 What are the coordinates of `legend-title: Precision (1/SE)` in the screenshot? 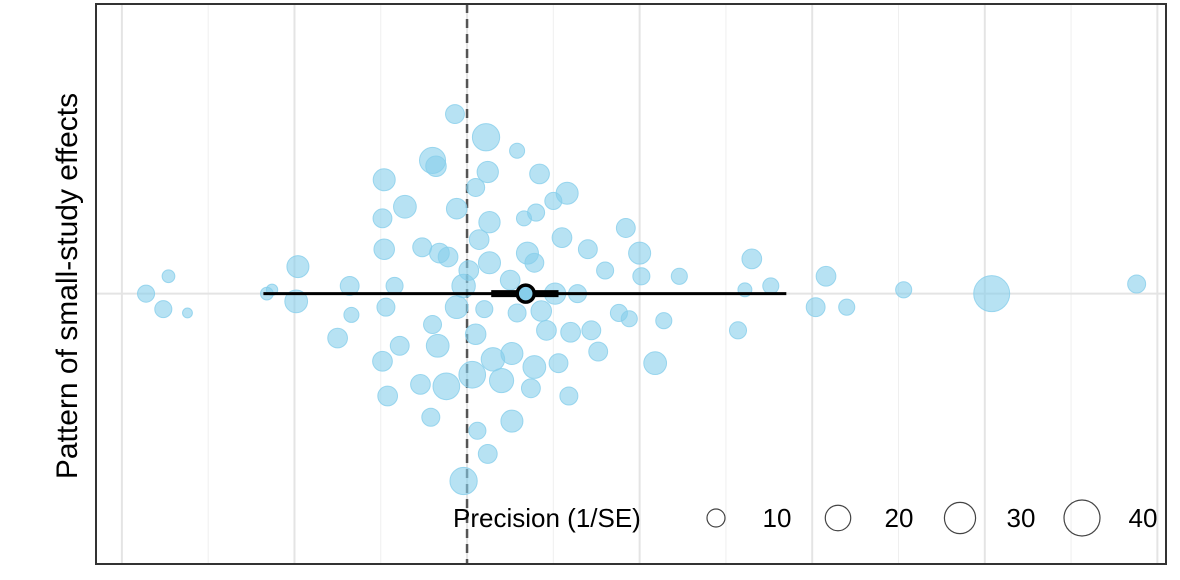 It's located at (547, 518).